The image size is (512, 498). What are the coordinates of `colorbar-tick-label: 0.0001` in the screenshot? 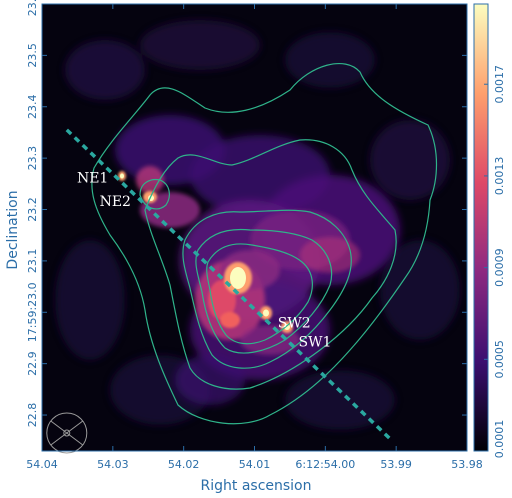 It's located at (499, 439).